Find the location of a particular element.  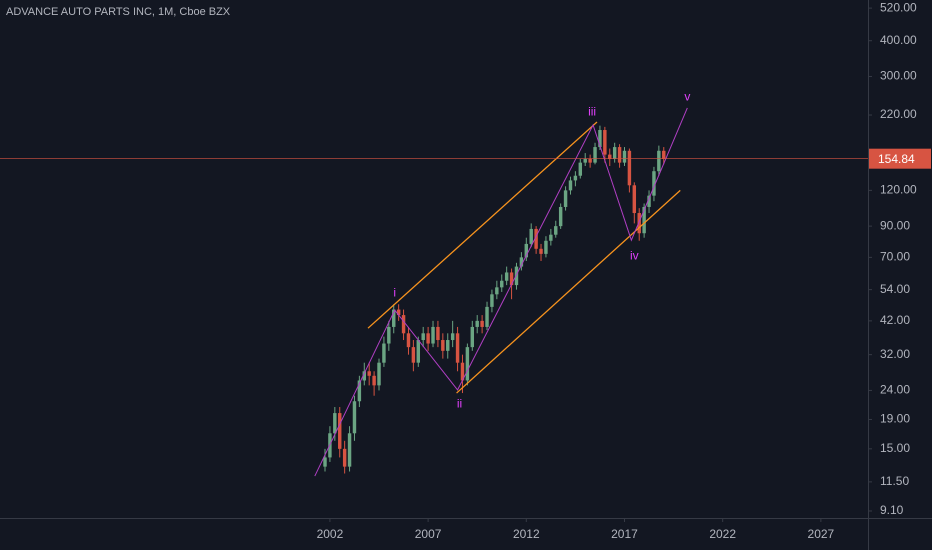

y-tick-label: 70.00 is located at coordinates (895, 257).